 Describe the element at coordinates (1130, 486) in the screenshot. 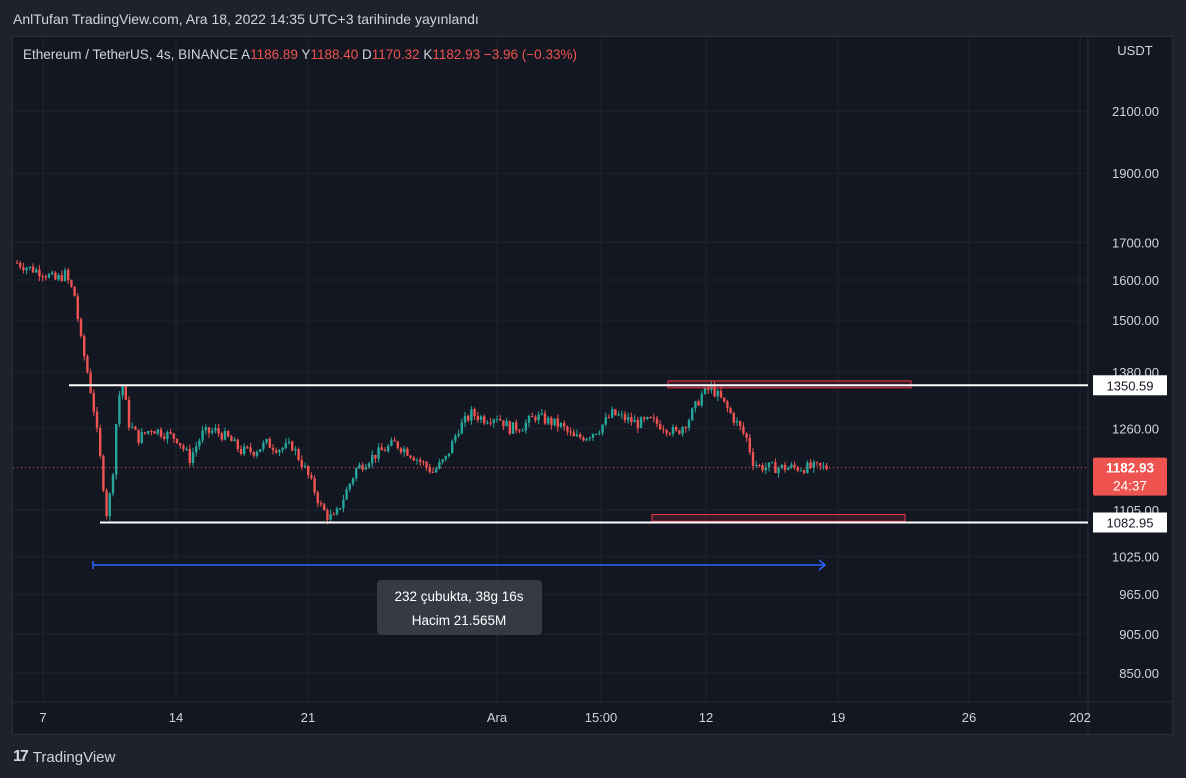

I see `bar-countdown-label: 24:37` at that location.